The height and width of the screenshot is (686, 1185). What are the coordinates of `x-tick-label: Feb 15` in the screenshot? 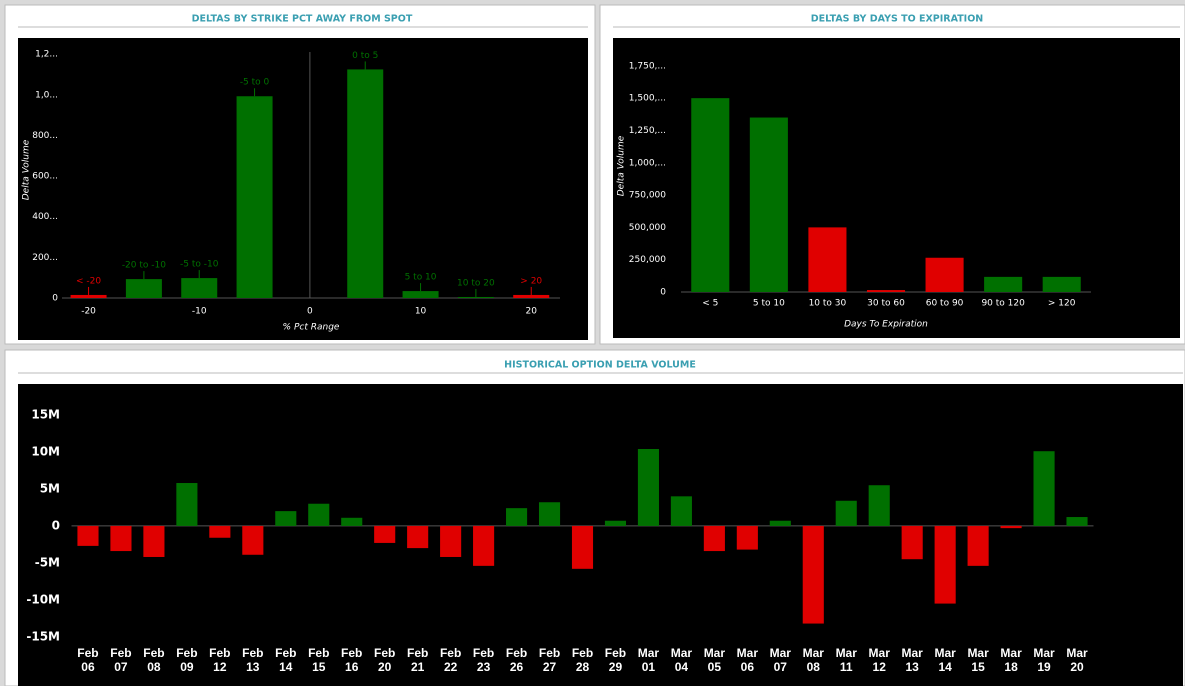 It's located at (319, 660).